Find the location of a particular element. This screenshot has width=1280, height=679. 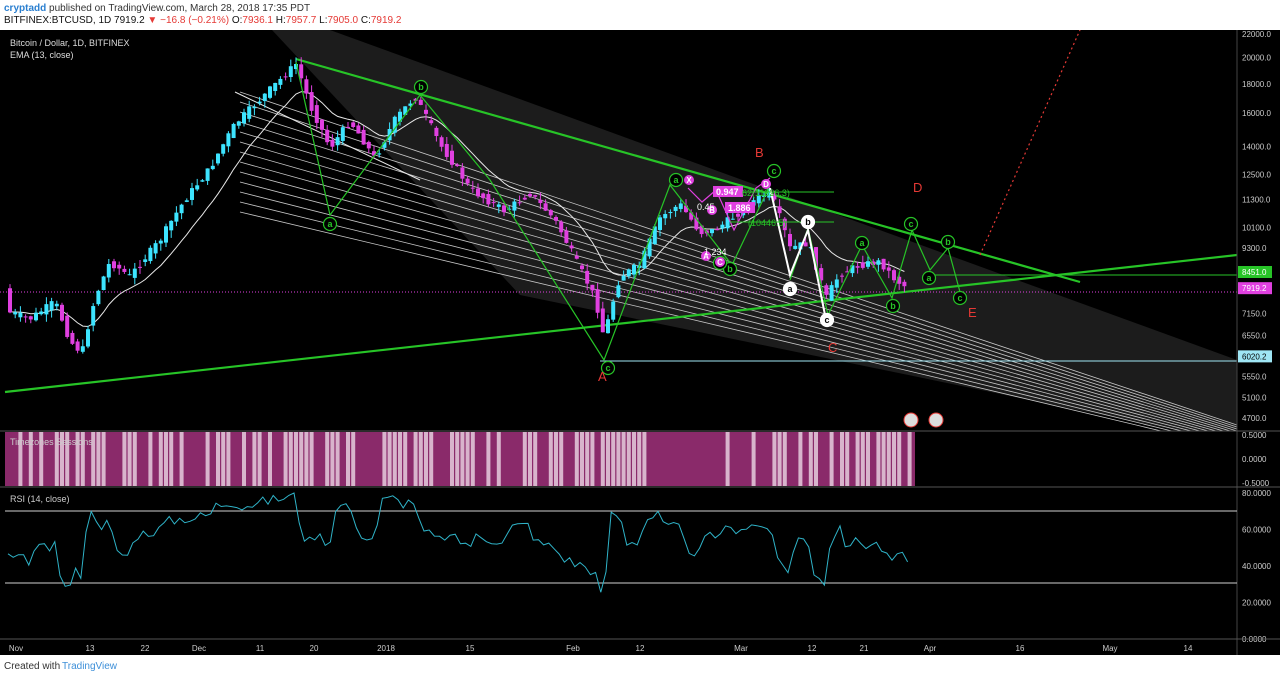

author-link: cryptadd is located at coordinates (25, 8).